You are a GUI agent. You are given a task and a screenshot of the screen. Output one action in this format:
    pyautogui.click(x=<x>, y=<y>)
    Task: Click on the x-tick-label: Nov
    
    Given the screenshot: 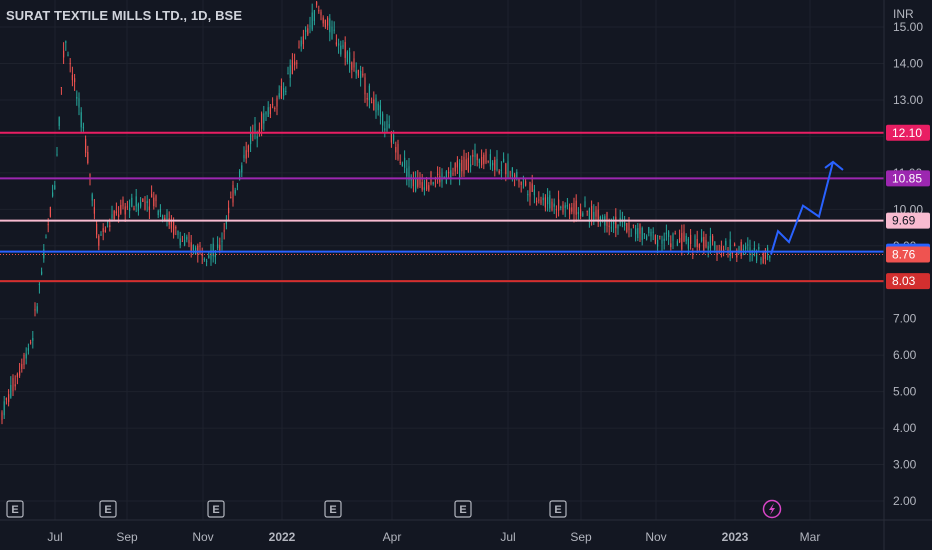 What is the action you would take?
    pyautogui.click(x=202, y=537)
    